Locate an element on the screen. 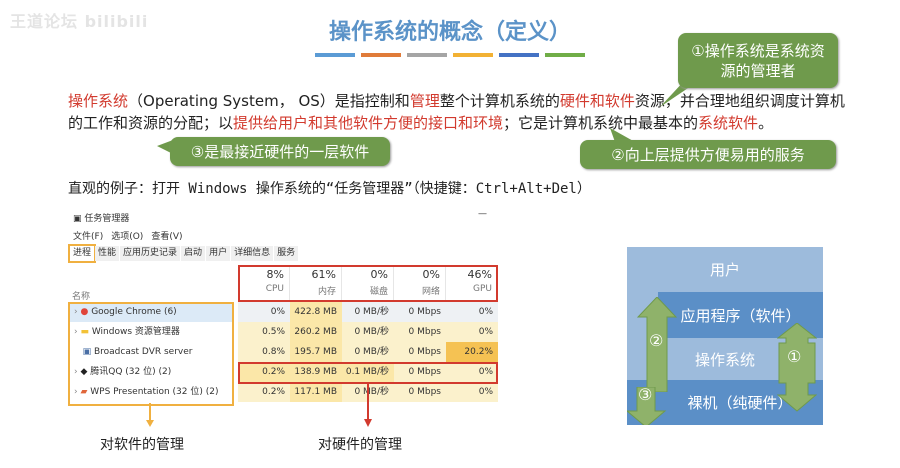 This screenshot has width=900, height=468. tab-app-history: 应用历史记录 is located at coordinates (150, 253).